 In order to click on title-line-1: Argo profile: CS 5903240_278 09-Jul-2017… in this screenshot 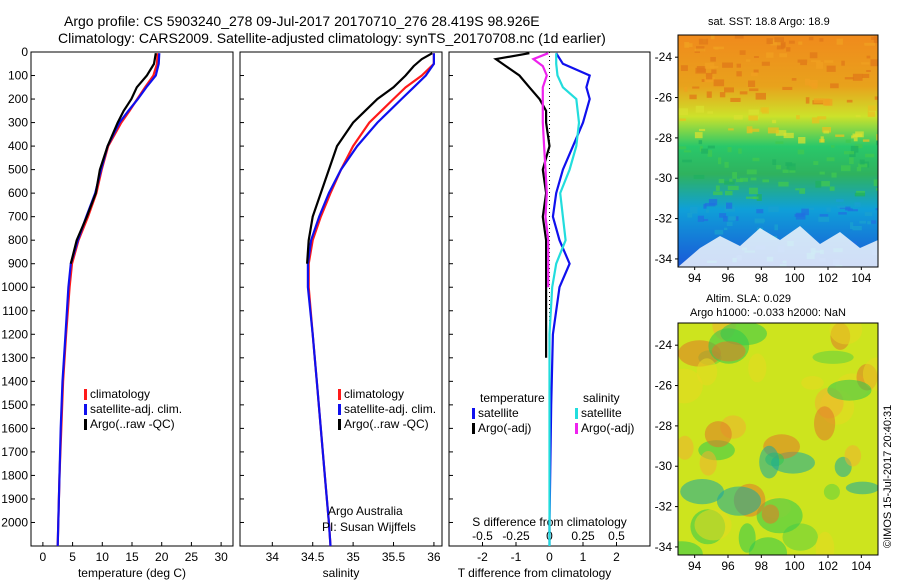, I will do `click(302, 21)`.